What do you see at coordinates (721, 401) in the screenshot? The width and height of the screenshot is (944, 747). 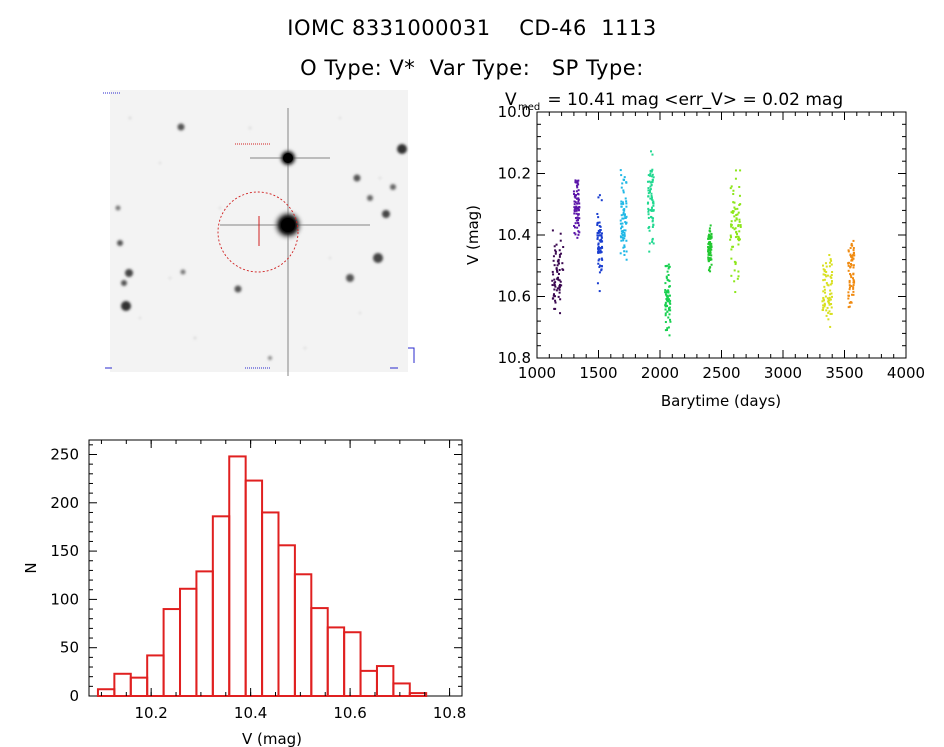 I see `light-curve-xlabel: Barytime (days)` at bounding box center [721, 401].